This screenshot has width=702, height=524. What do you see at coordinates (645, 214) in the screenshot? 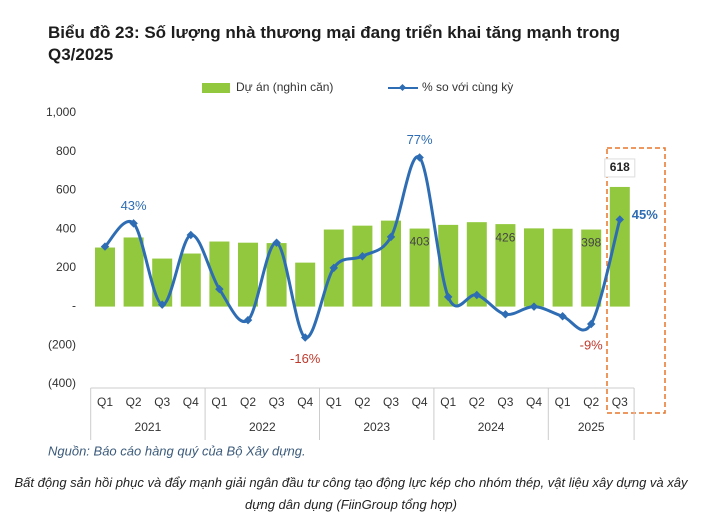
I see `value-label: 45%` at bounding box center [645, 214].